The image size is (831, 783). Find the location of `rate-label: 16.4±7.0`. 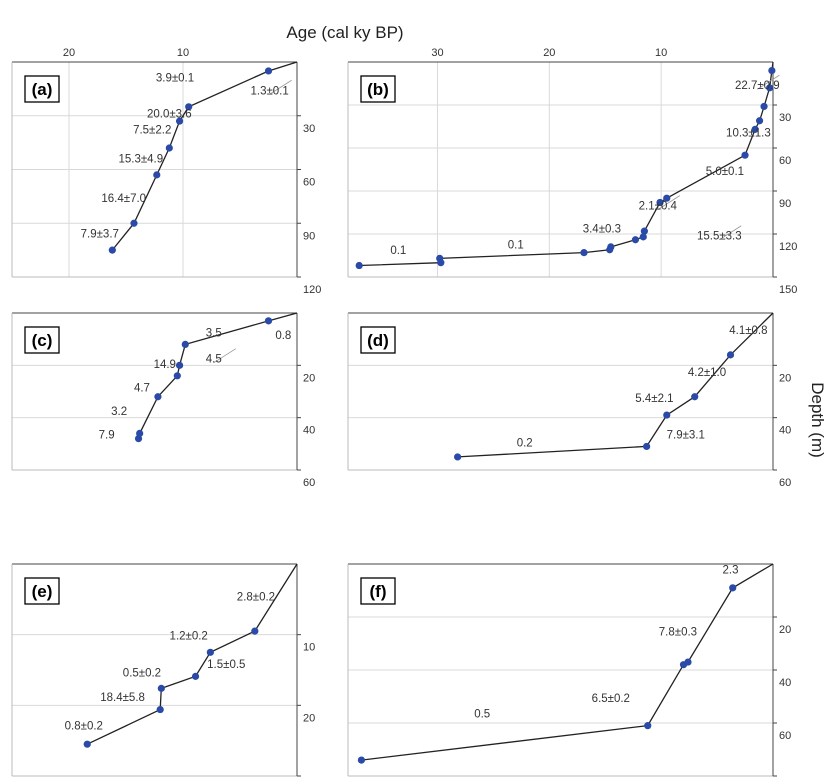

rate-label: 16.4±7.0 is located at coordinates (123, 199).